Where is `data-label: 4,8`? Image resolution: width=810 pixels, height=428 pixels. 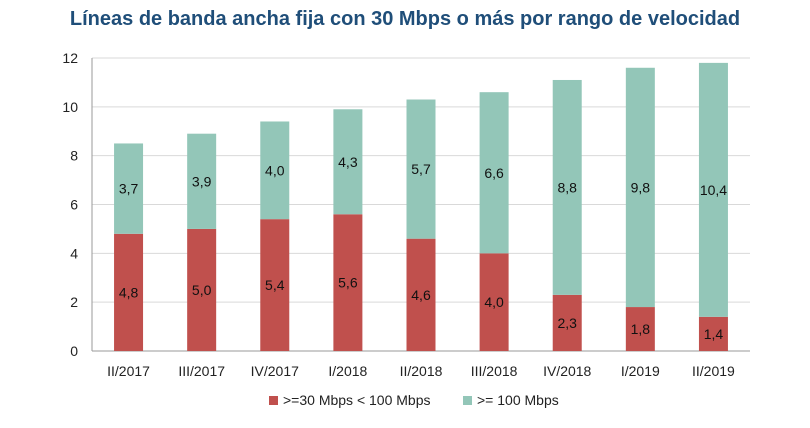 data-label: 4,8 is located at coordinates (129, 292).